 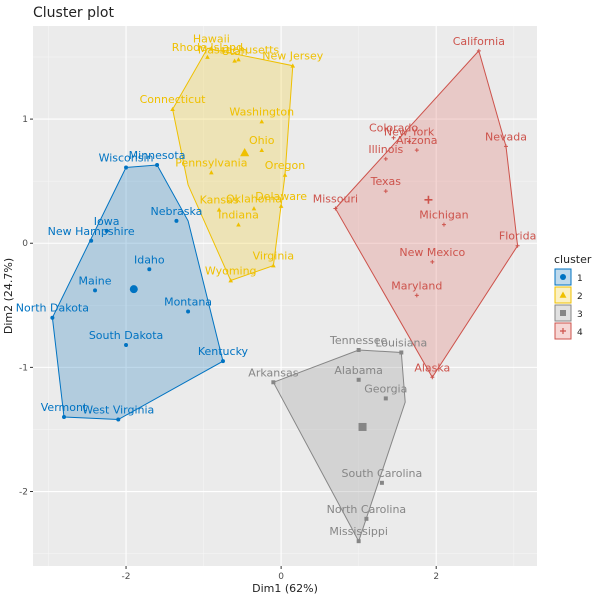 I want to click on point-label: Rhode Island, so click(x=207, y=47).